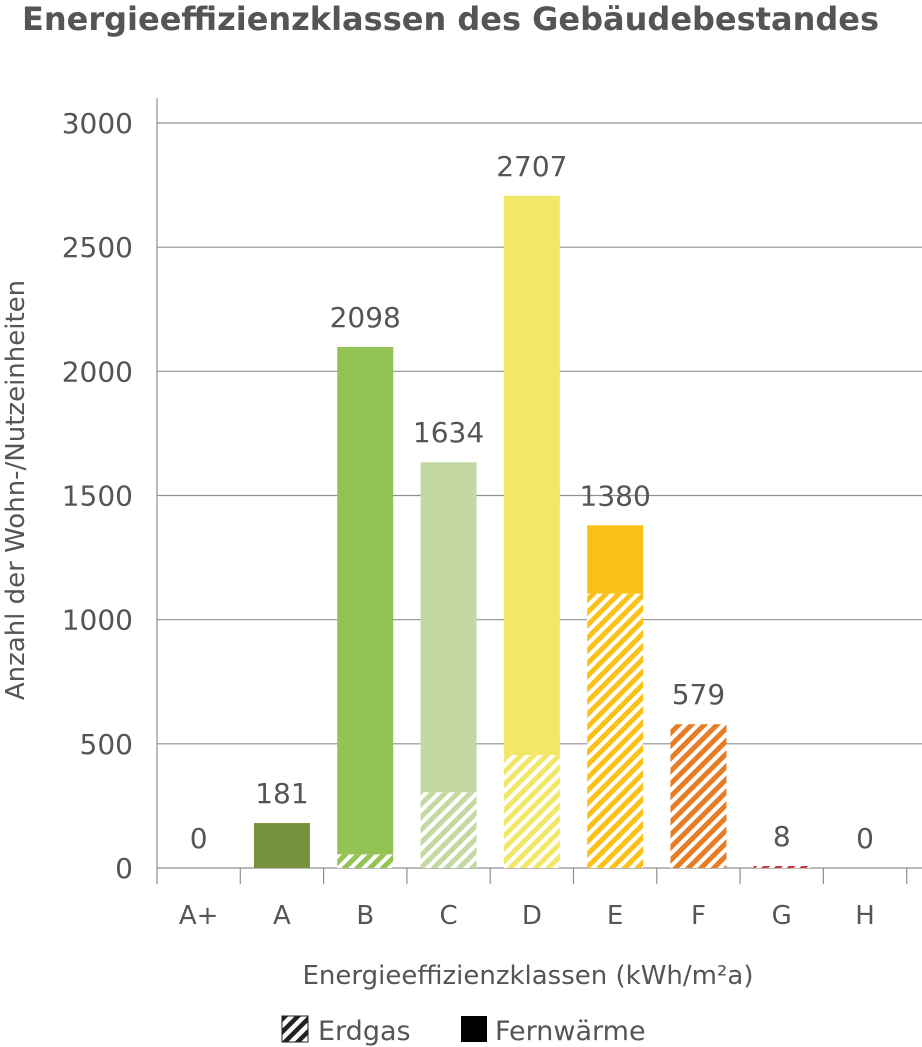 Image resolution: width=922 pixels, height=1047 pixels. Describe the element at coordinates (448, 627) in the screenshot. I see `bar-fernwaerme-C` at that location.